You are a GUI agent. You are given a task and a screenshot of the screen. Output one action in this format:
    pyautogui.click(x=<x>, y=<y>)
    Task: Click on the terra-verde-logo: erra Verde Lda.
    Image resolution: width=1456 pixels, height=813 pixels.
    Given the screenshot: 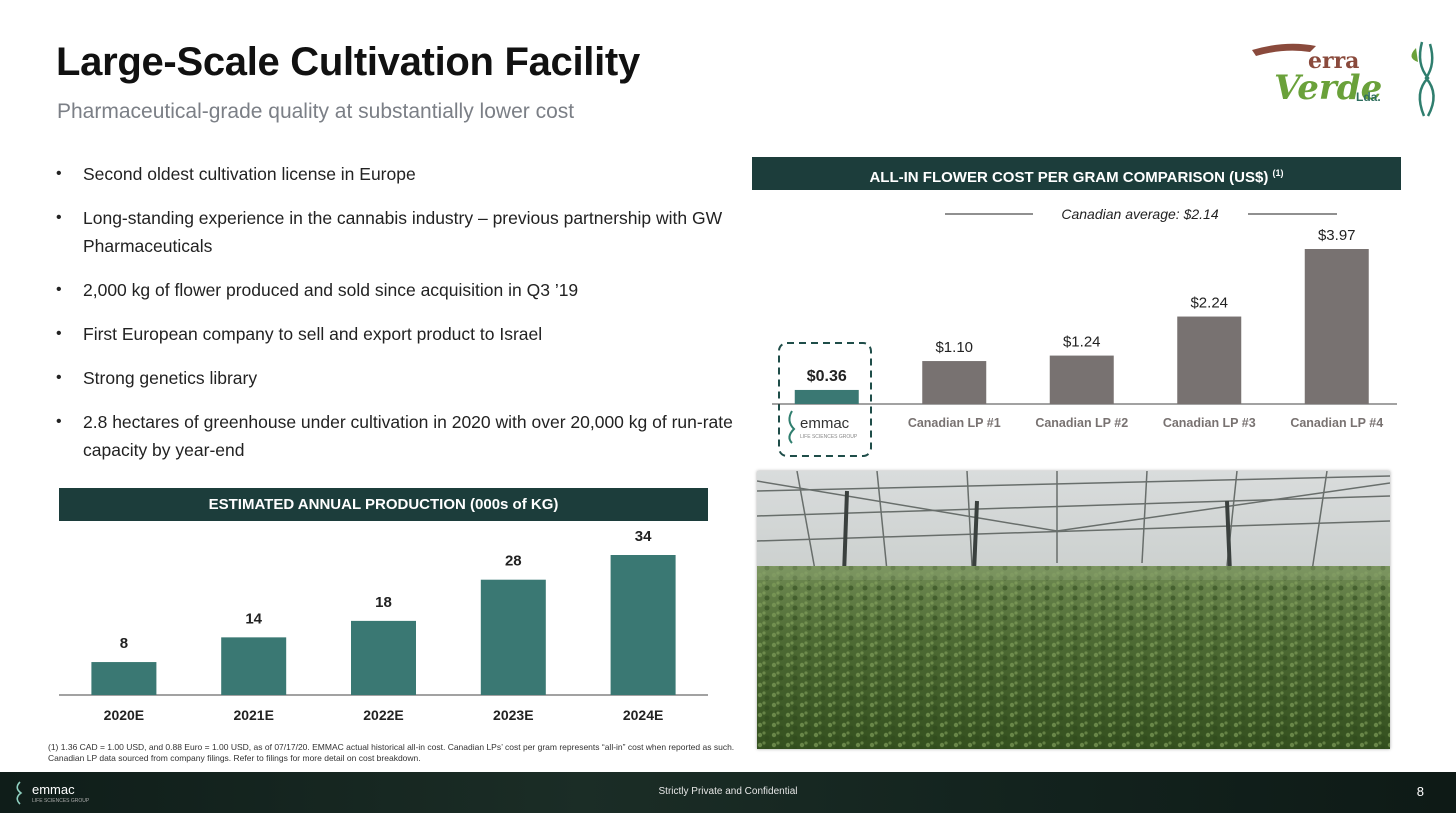 What is the action you would take?
    pyautogui.click(x=1346, y=77)
    